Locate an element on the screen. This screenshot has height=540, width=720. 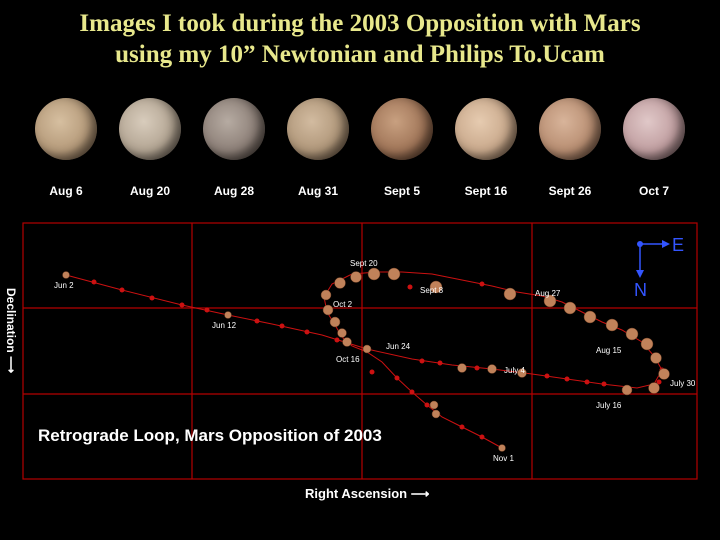
label-july-30: July 30 is located at coordinates (683, 383).